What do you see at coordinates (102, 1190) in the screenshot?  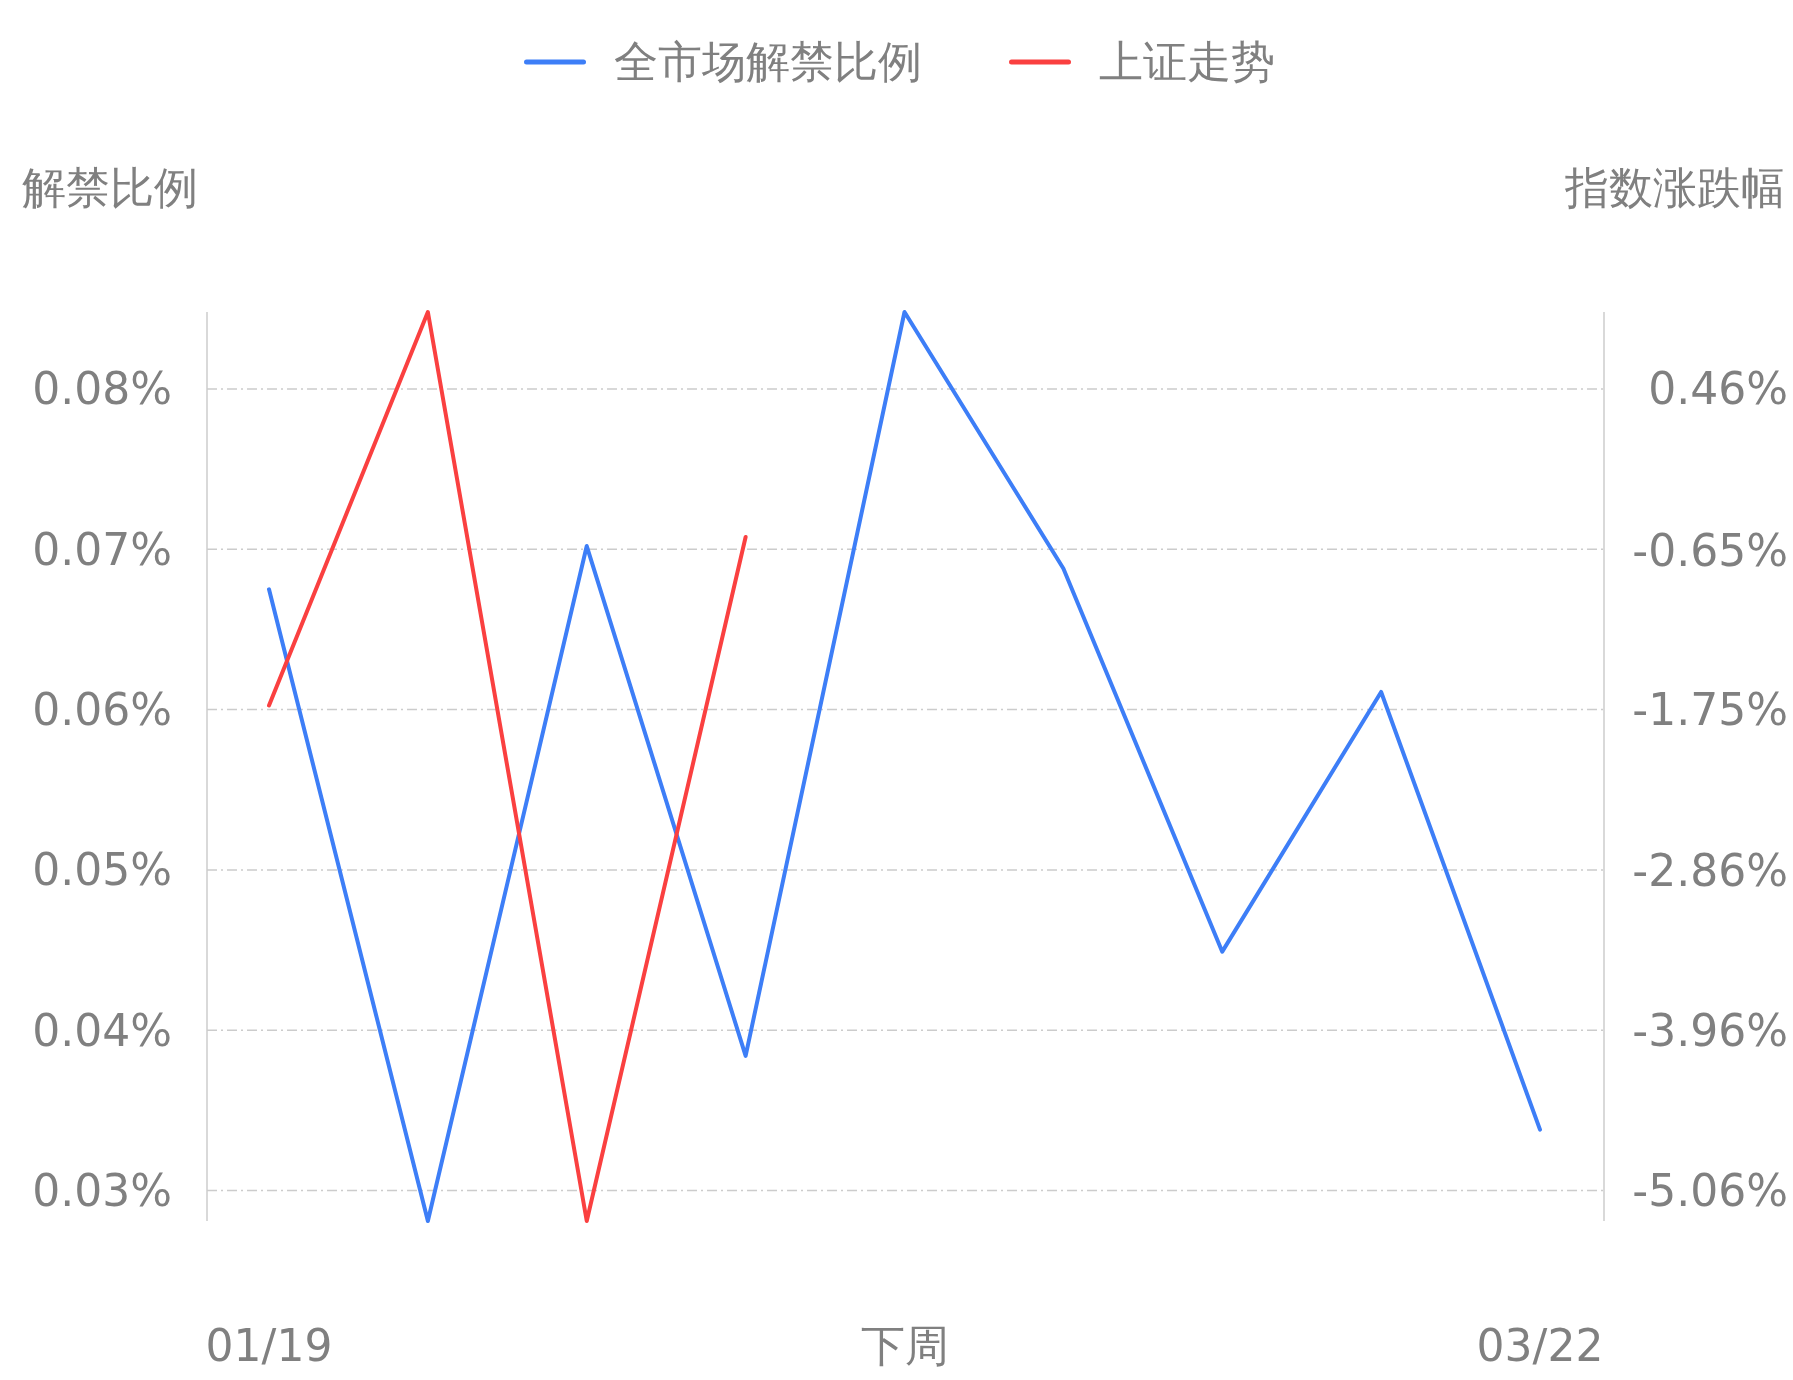 I see `y-tick-label: 0.03%` at bounding box center [102, 1190].